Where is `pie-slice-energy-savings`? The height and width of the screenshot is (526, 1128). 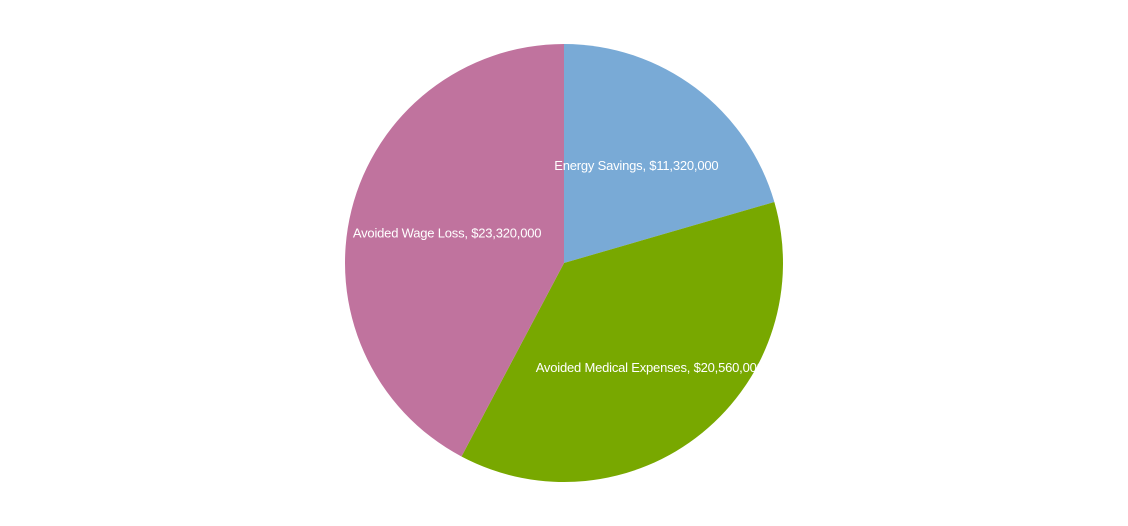 pie-slice-energy-savings is located at coordinates (669, 153).